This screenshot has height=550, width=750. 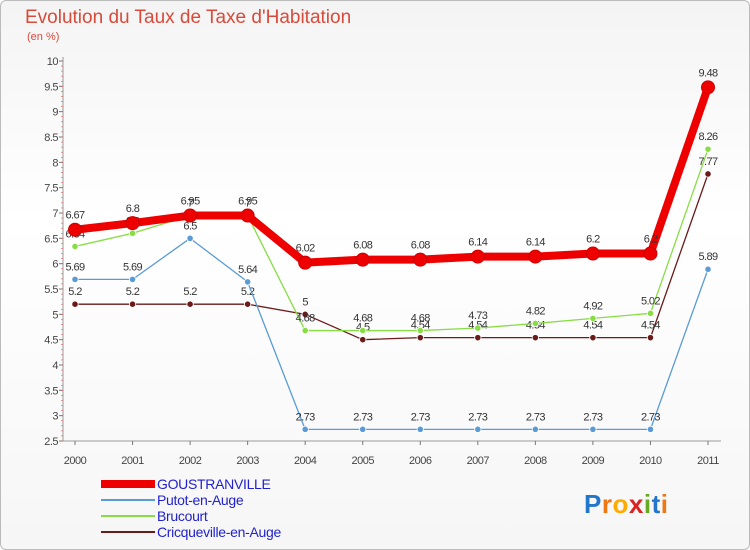 What do you see at coordinates (200, 500) in the screenshot?
I see `legend-label: Putot-en-Auge` at bounding box center [200, 500].